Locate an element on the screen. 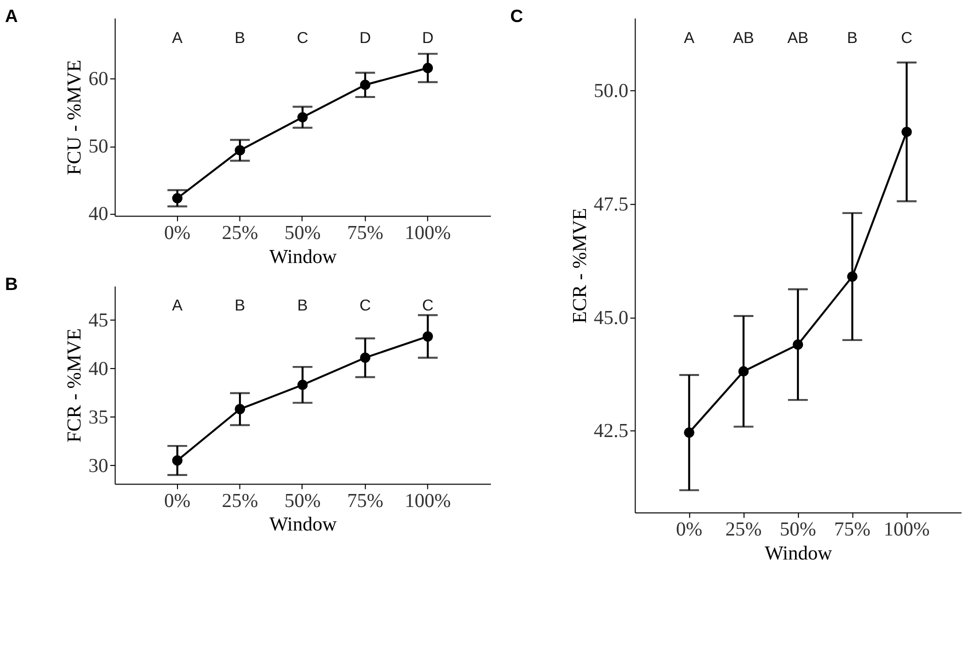 Image resolution: width=966 pixels, height=650 pixels. chart-title: A is located at coordinates (11, 16).